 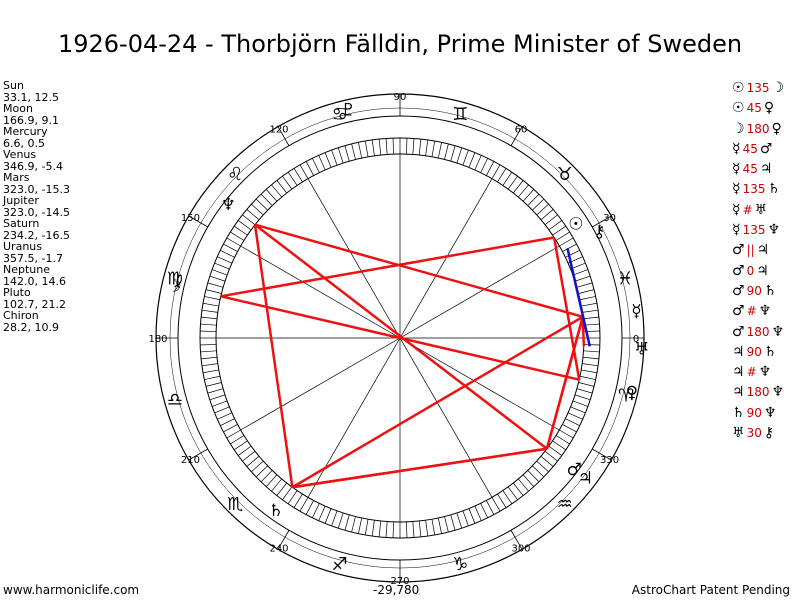 I want to click on planet-position-value: 234.2, -16.5, so click(x=36, y=235).